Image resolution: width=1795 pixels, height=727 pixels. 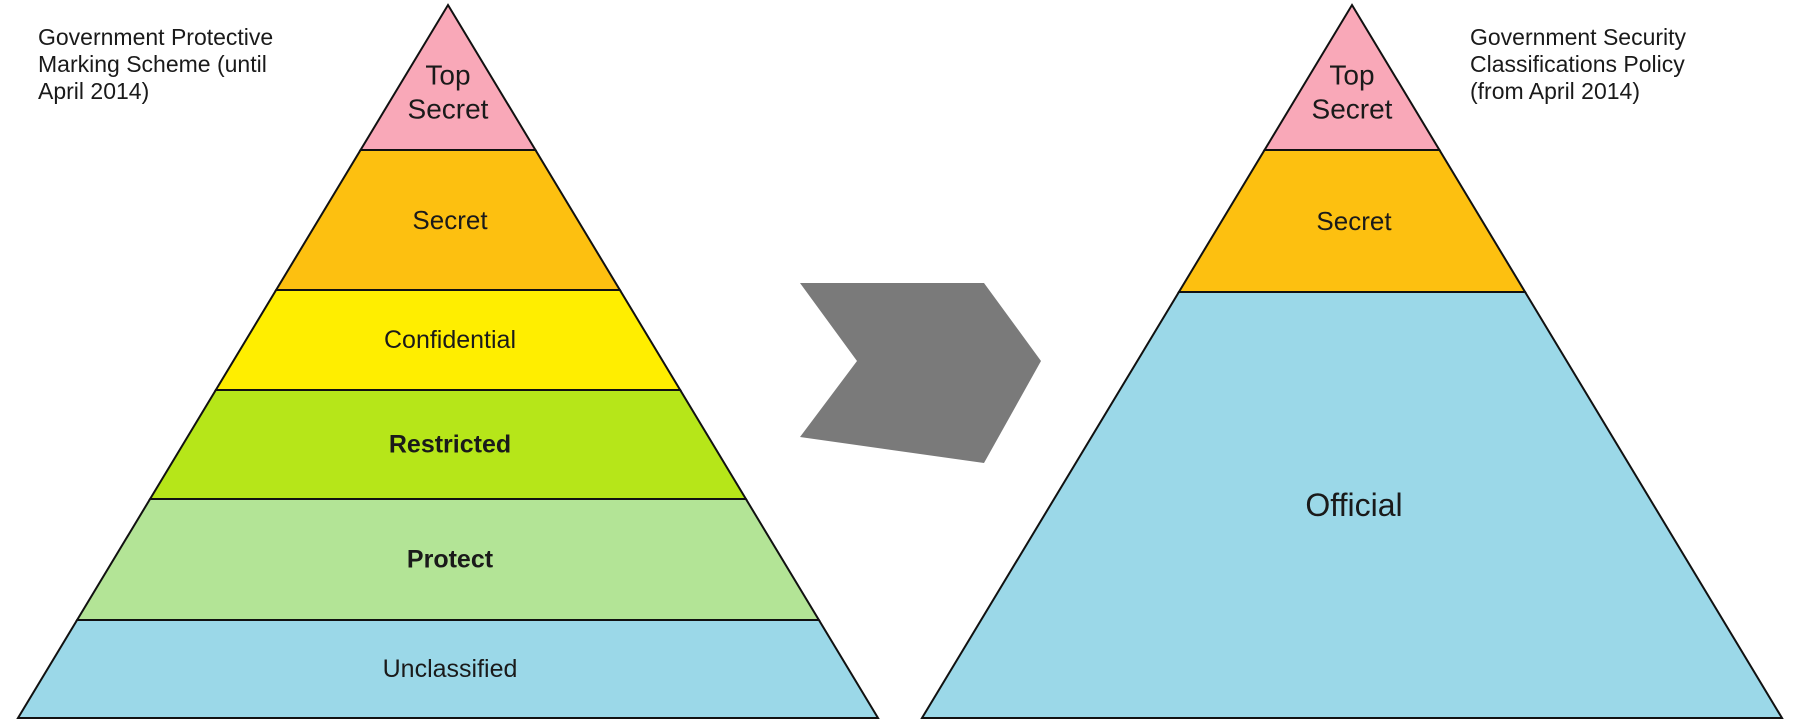 What do you see at coordinates (450, 340) in the screenshot?
I see `left-pyramid-level-3-label: Confidential` at bounding box center [450, 340].